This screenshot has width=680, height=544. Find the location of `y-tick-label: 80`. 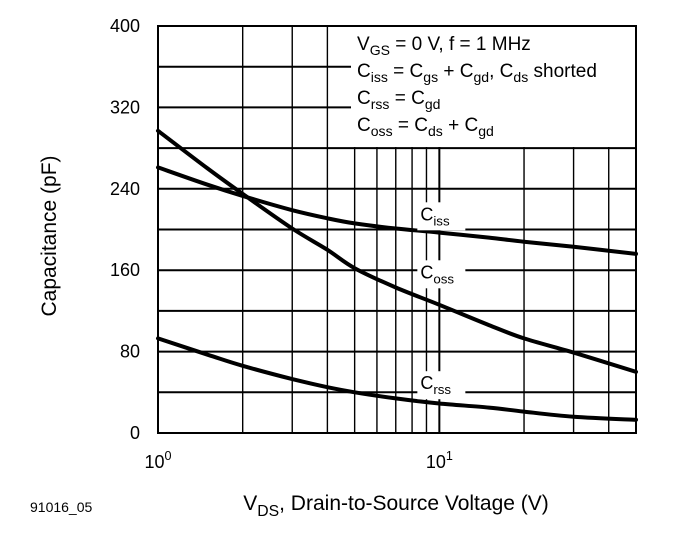

y-tick-label: 80 is located at coordinates (130, 352).